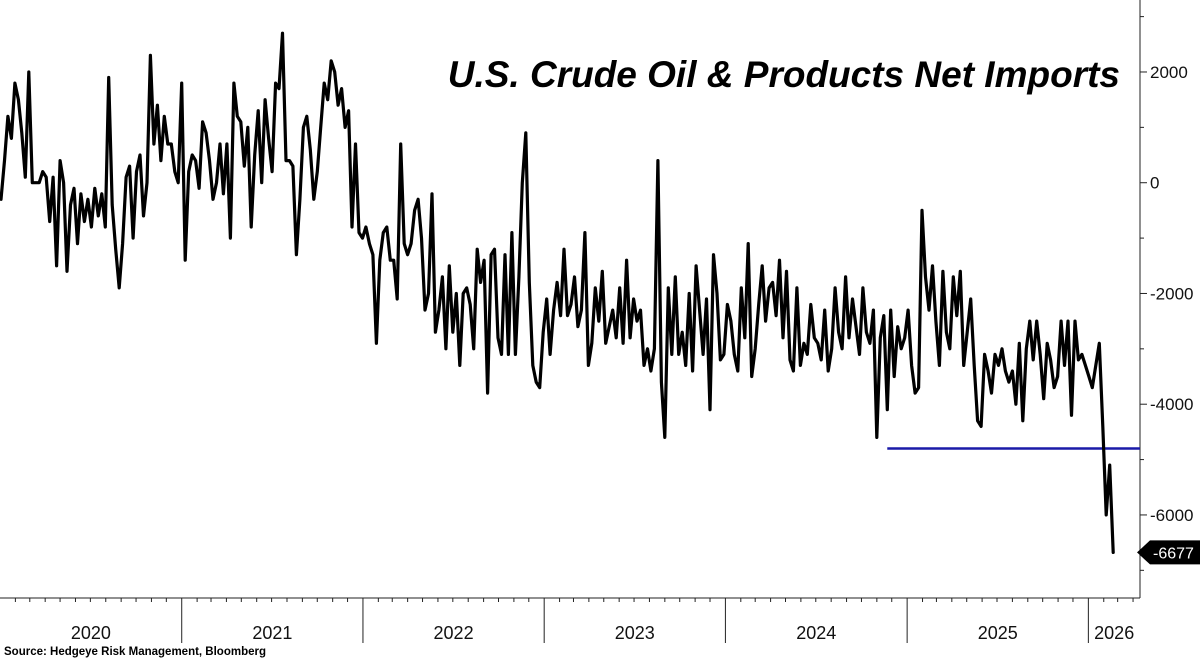  Describe the element at coordinates (816, 633) in the screenshot. I see `x-year-label: 2024` at that location.